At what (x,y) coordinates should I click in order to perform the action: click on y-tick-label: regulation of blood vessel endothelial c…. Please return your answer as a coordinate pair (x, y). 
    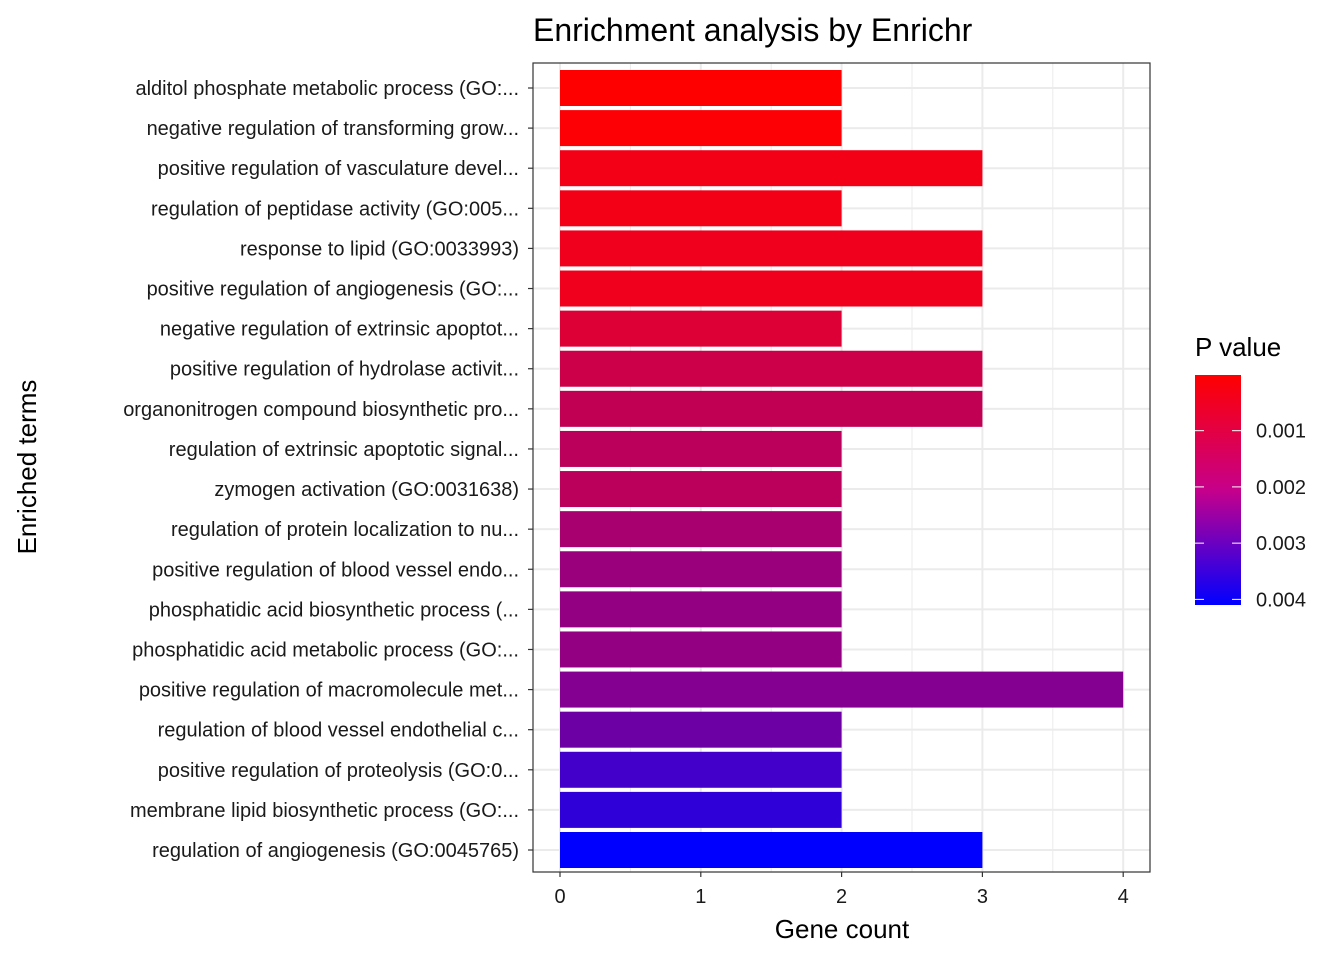
    Looking at the image, I should click on (338, 731).